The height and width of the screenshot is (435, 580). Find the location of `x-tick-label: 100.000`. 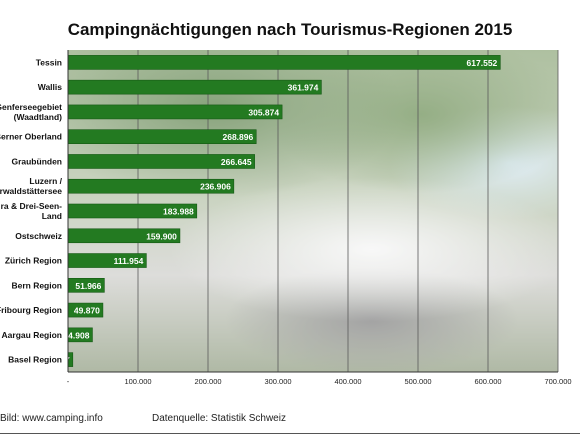

x-tick-label: 100.000 is located at coordinates (137, 381).